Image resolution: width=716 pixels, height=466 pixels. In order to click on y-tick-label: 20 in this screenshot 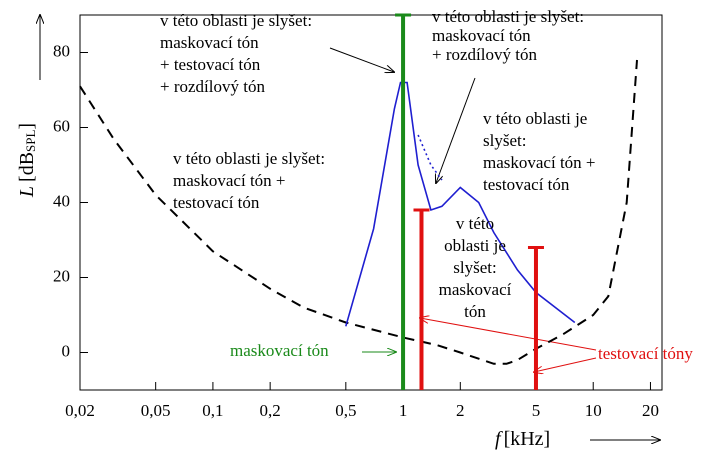, I will do `click(61, 275)`.